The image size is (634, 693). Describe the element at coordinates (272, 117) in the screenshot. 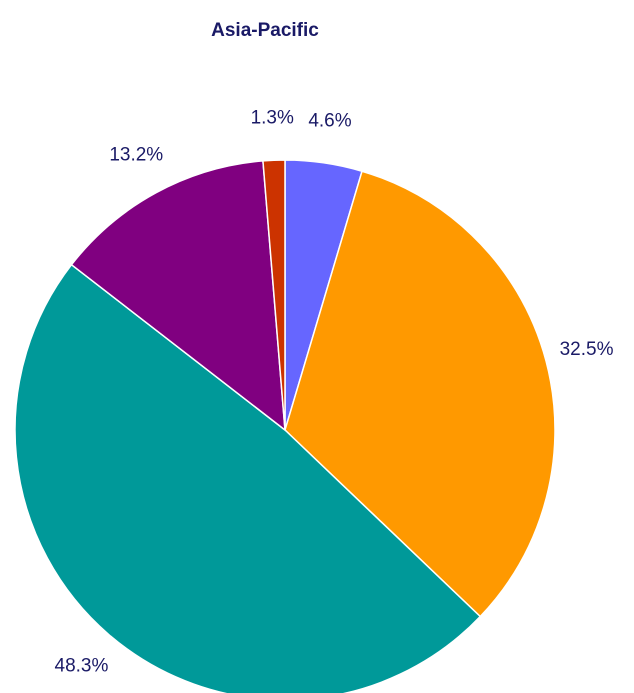

I see `slice-label: 1.3%` at that location.